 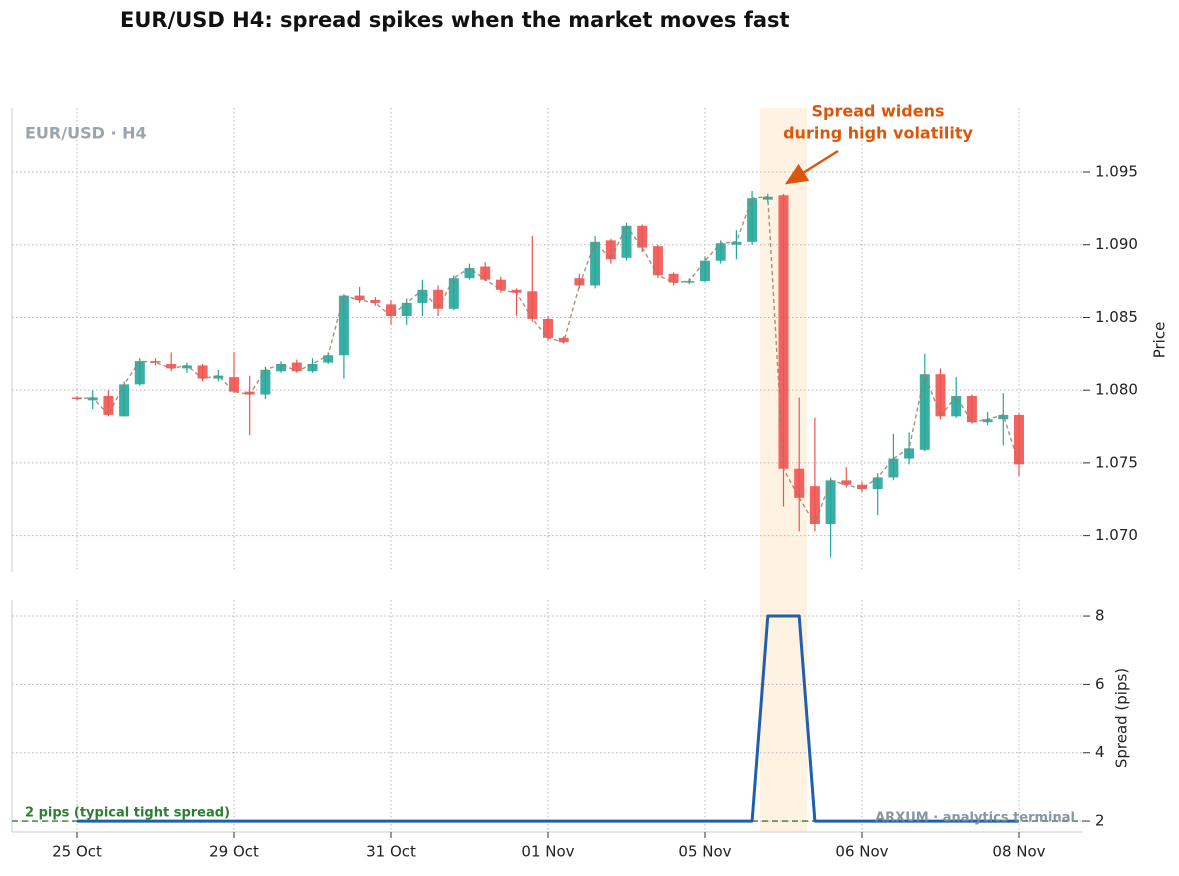 I want to click on x-tick-label: 25 Oct, so click(x=77, y=852).